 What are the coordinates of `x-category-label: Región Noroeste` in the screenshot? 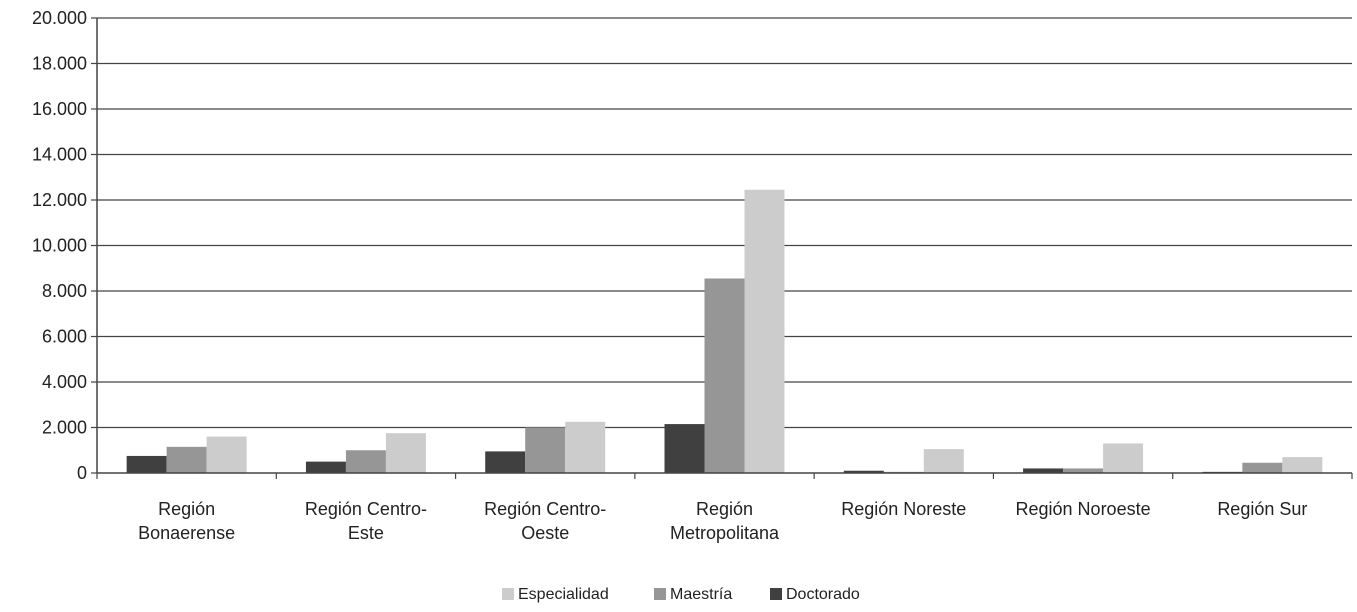 It's located at (1083, 509).